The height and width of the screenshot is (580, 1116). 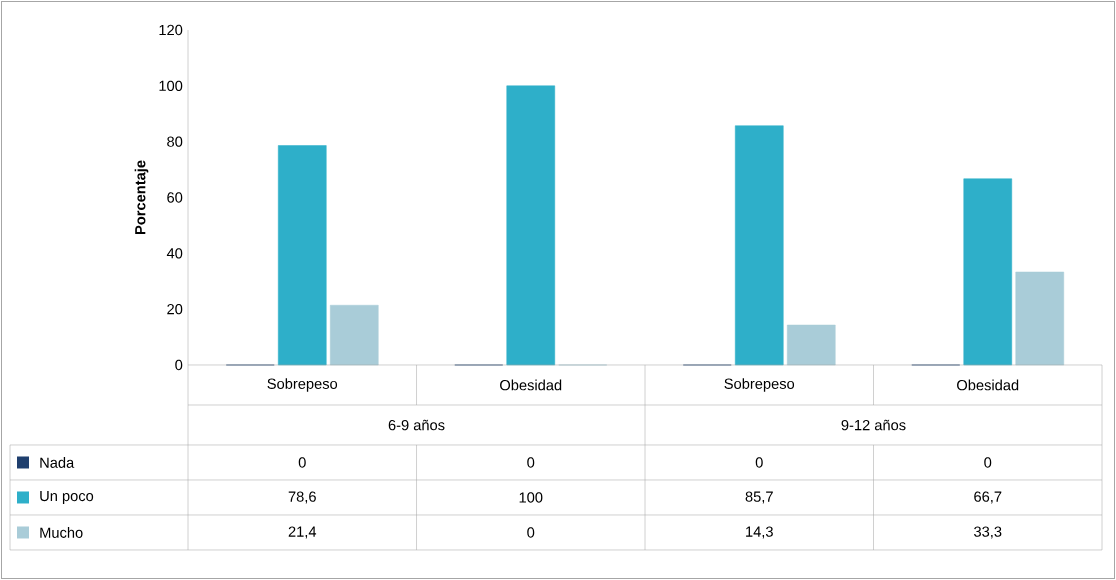 I want to click on data-label: 33,3, so click(x=988, y=532).